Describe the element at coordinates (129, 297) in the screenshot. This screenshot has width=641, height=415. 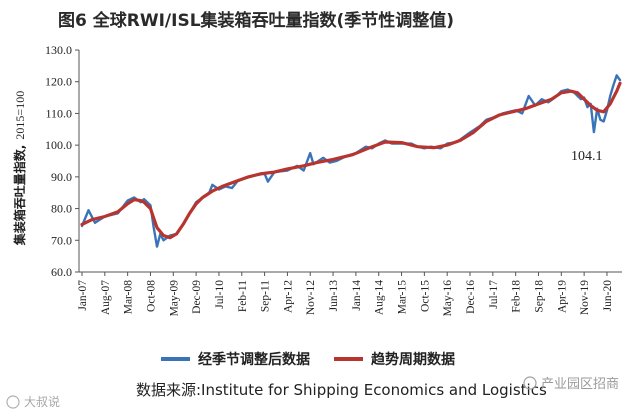
I see `x-tick-label: Mar-08` at that location.